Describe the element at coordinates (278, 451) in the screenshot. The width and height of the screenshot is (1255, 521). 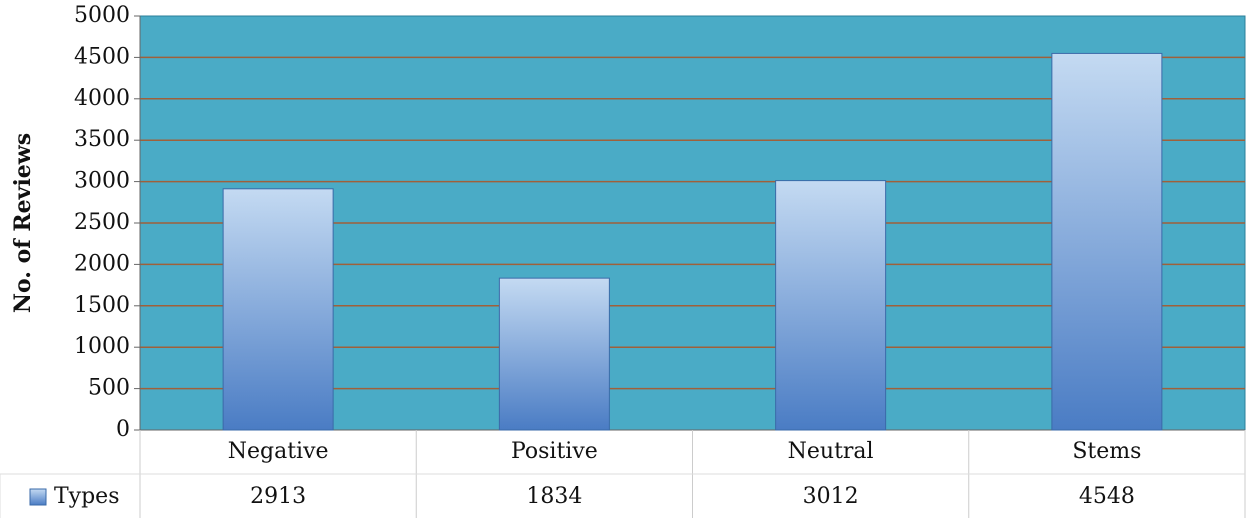
I see `x-tick-label: Negative` at that location.